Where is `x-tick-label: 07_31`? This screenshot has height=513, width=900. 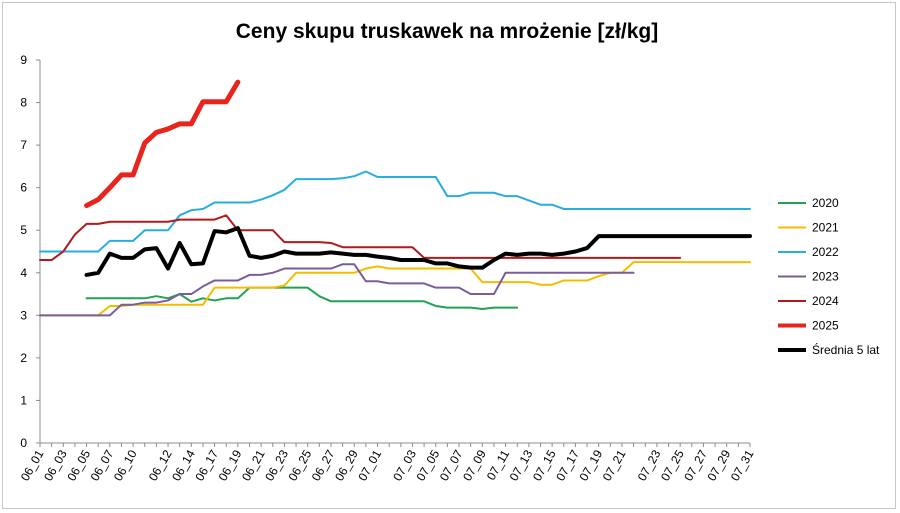
x-tick-label: 07_31 is located at coordinates (742, 465).